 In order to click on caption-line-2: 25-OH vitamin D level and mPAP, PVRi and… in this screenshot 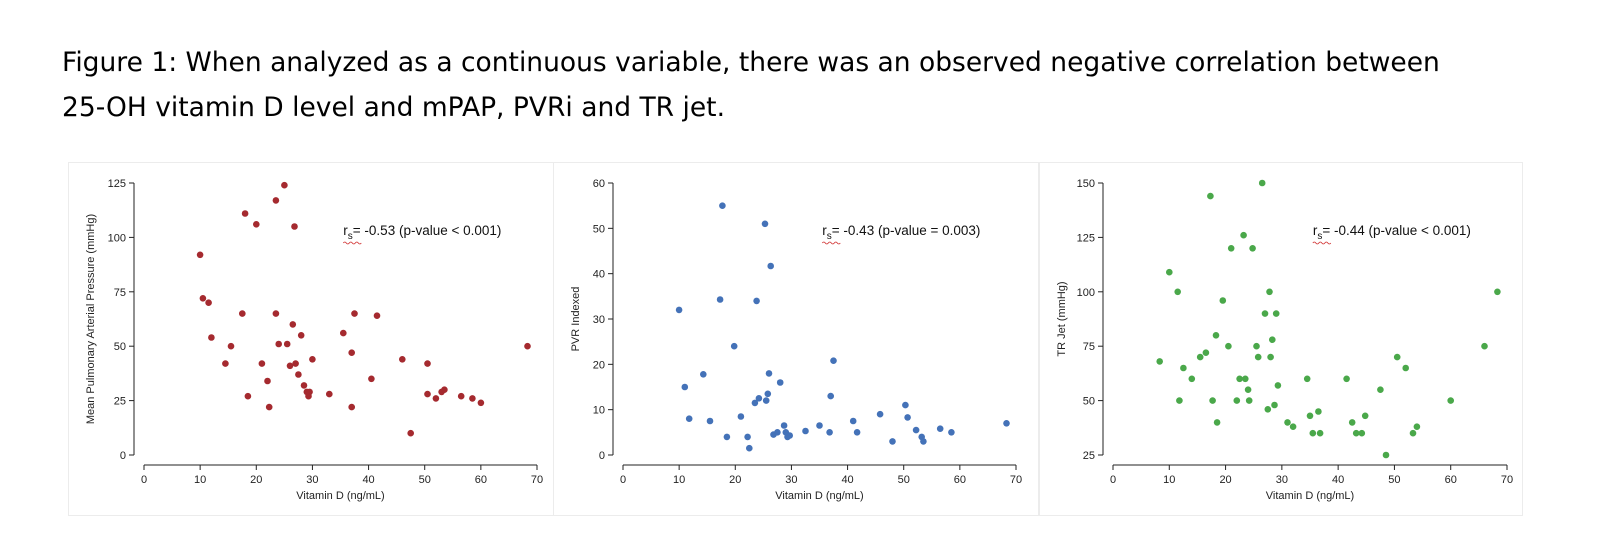, I will do `click(393, 107)`.